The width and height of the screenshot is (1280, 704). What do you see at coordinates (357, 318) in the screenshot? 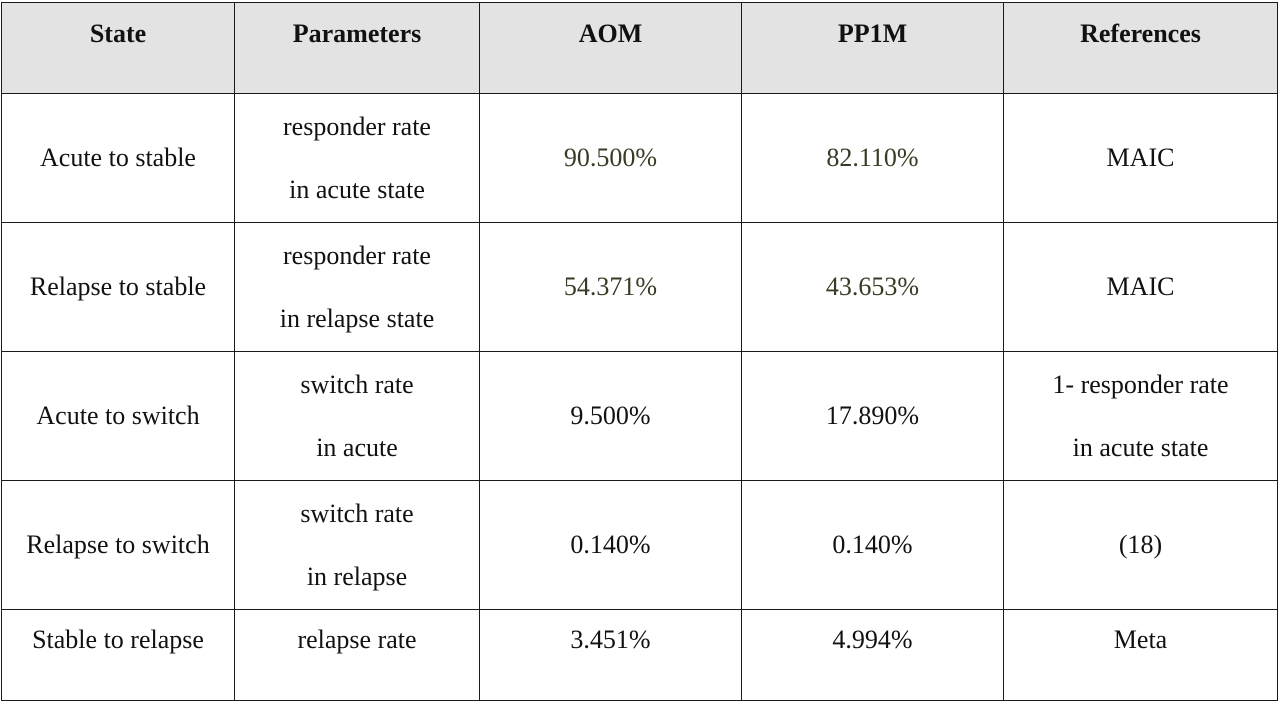
I see `parameters-line: in relapse state` at bounding box center [357, 318].